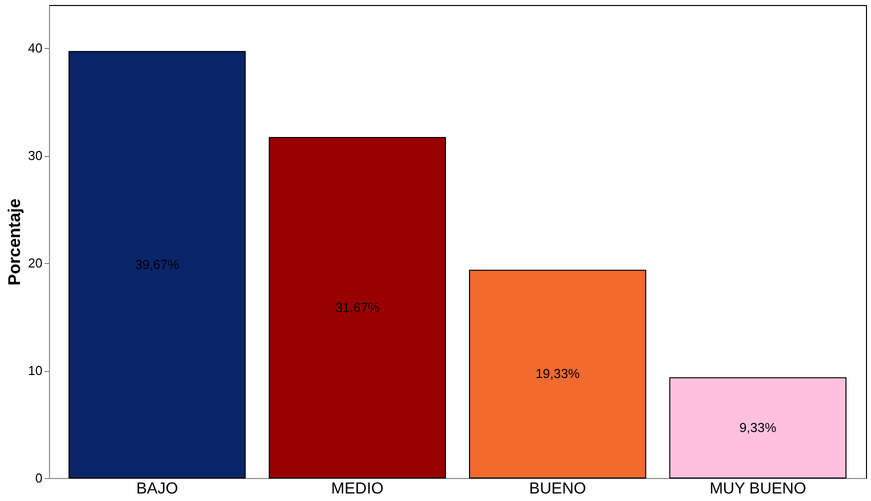 The height and width of the screenshot is (501, 871). Describe the element at coordinates (758, 489) in the screenshot. I see `x-tick-label: MUY BUENO` at that location.